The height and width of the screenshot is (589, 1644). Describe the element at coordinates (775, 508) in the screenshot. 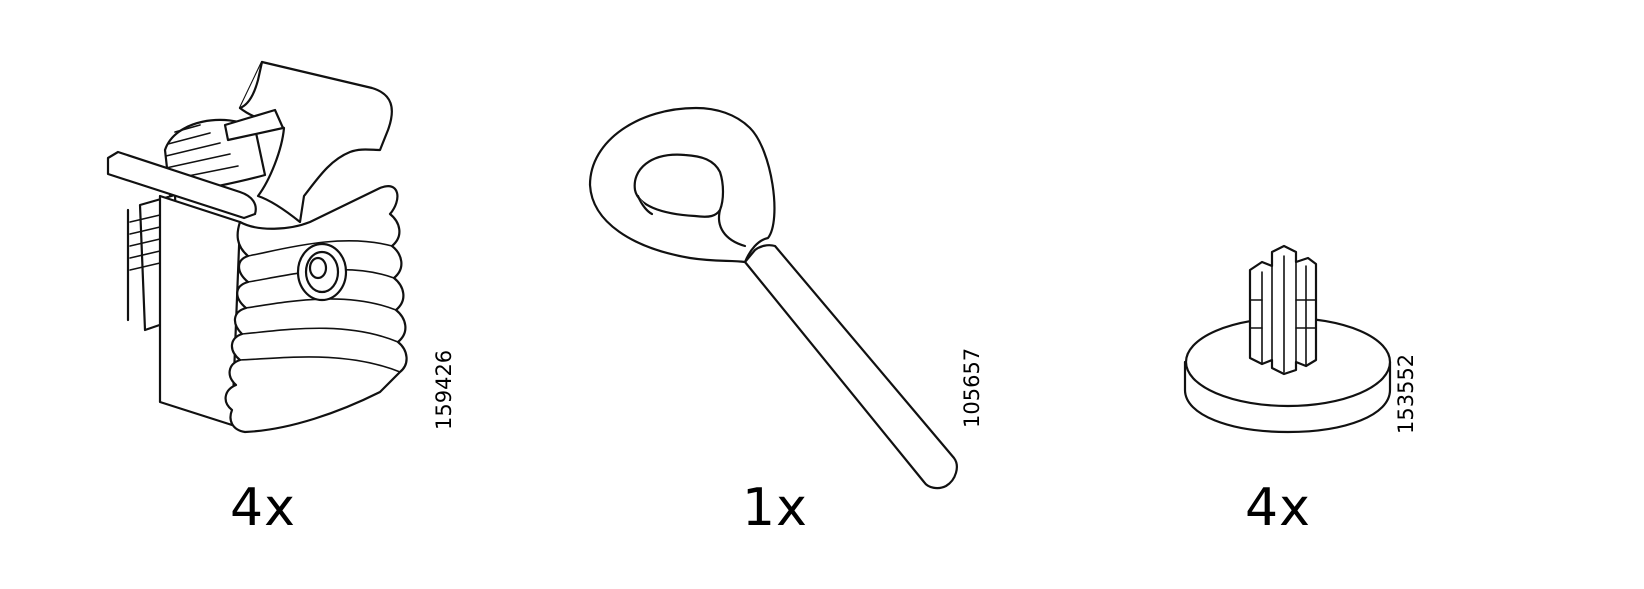

I see `quantity-label: 1x` at that location.